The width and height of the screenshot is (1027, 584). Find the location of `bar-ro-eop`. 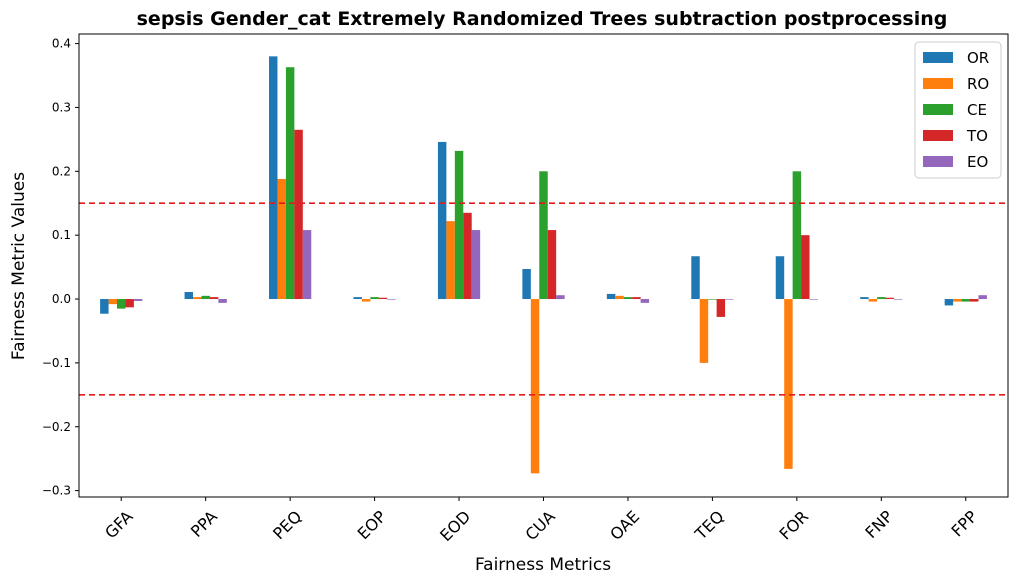

bar-ro-eop is located at coordinates (366, 300).